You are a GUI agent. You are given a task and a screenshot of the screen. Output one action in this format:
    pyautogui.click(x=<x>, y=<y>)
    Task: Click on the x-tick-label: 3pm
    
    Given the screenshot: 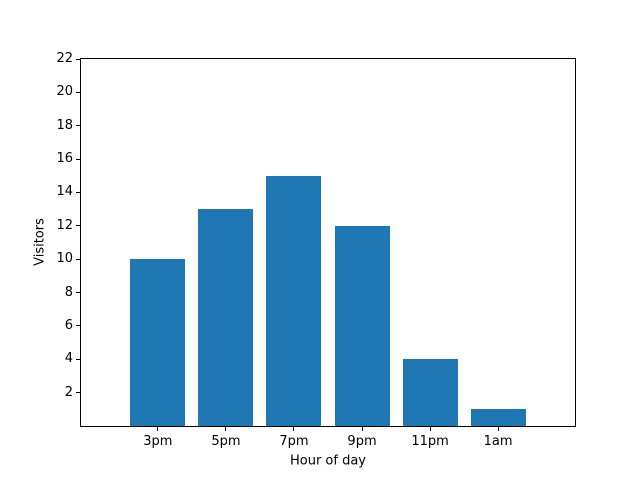 What is the action you would take?
    pyautogui.click(x=158, y=441)
    